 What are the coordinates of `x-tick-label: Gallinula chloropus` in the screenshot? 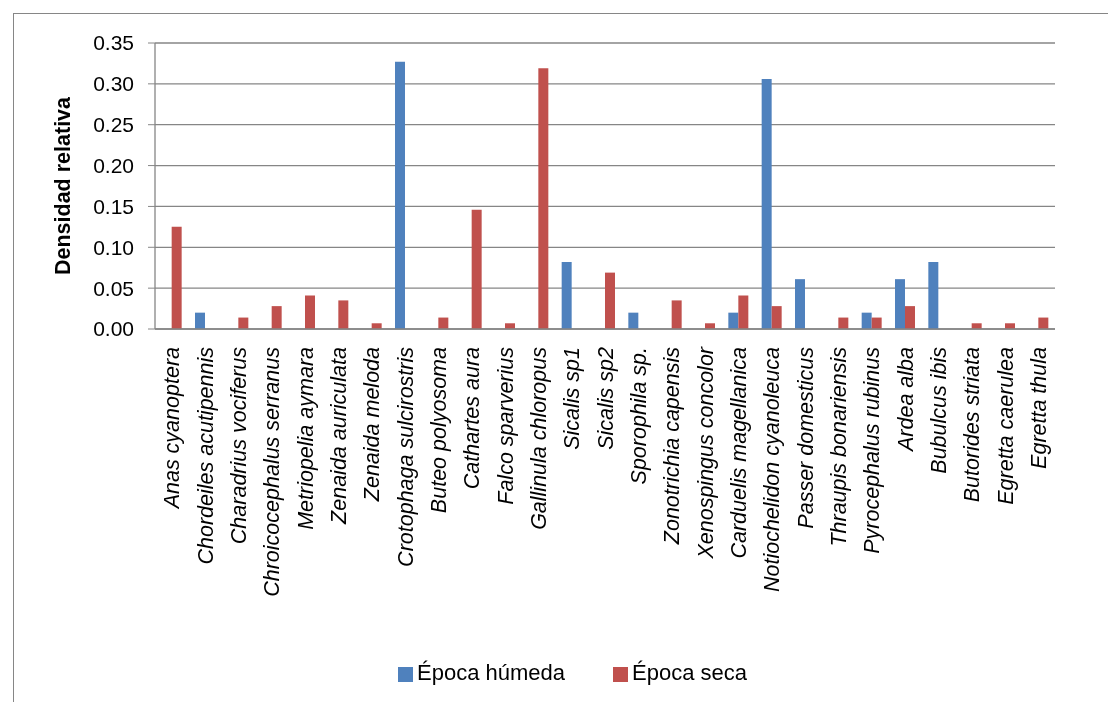 It's located at (538, 438).